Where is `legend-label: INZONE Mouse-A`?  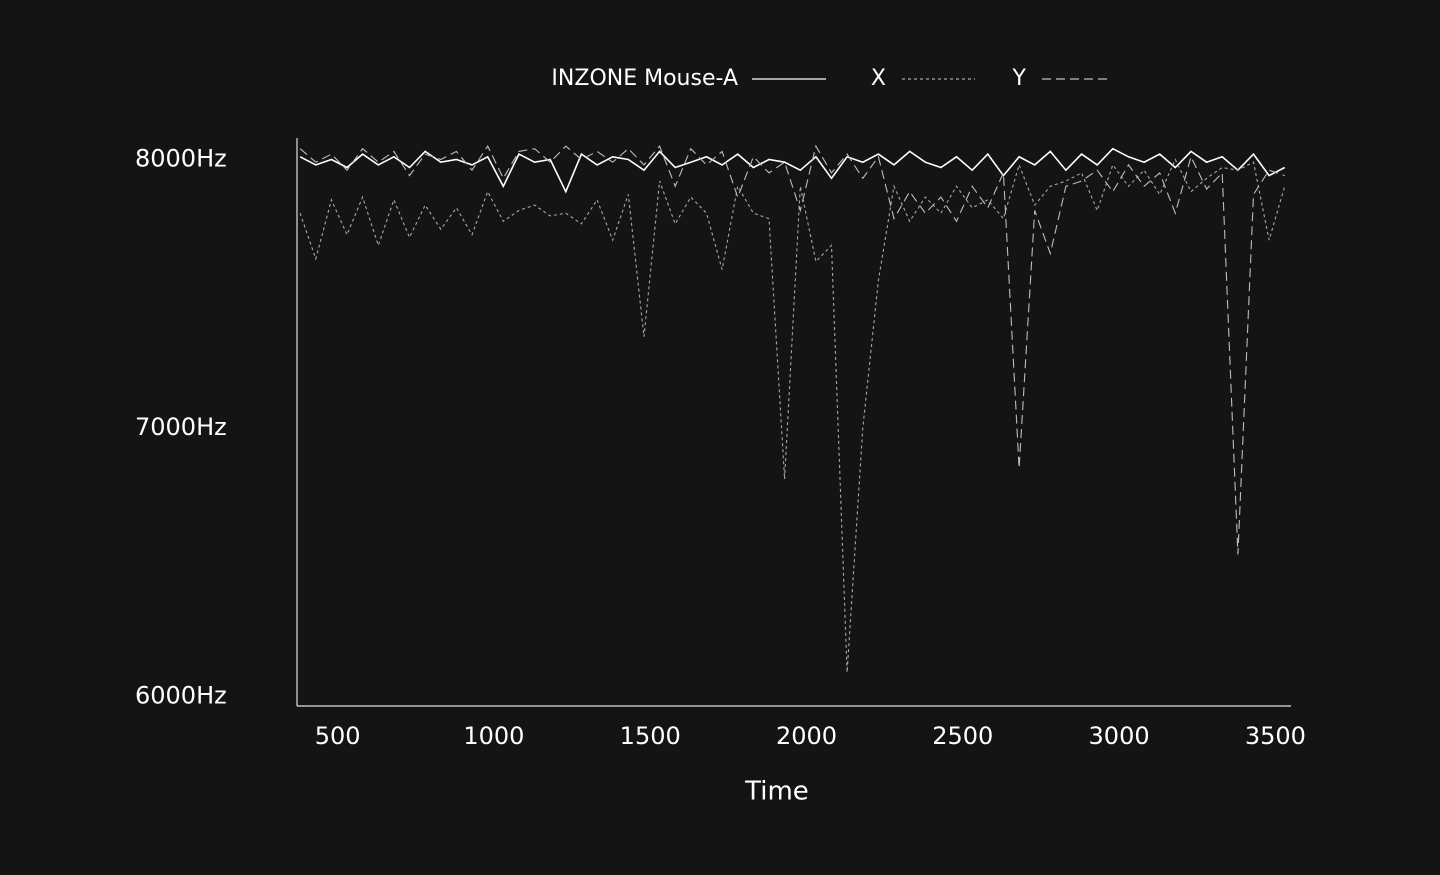 legend-label: INZONE Mouse-A is located at coordinates (644, 78).